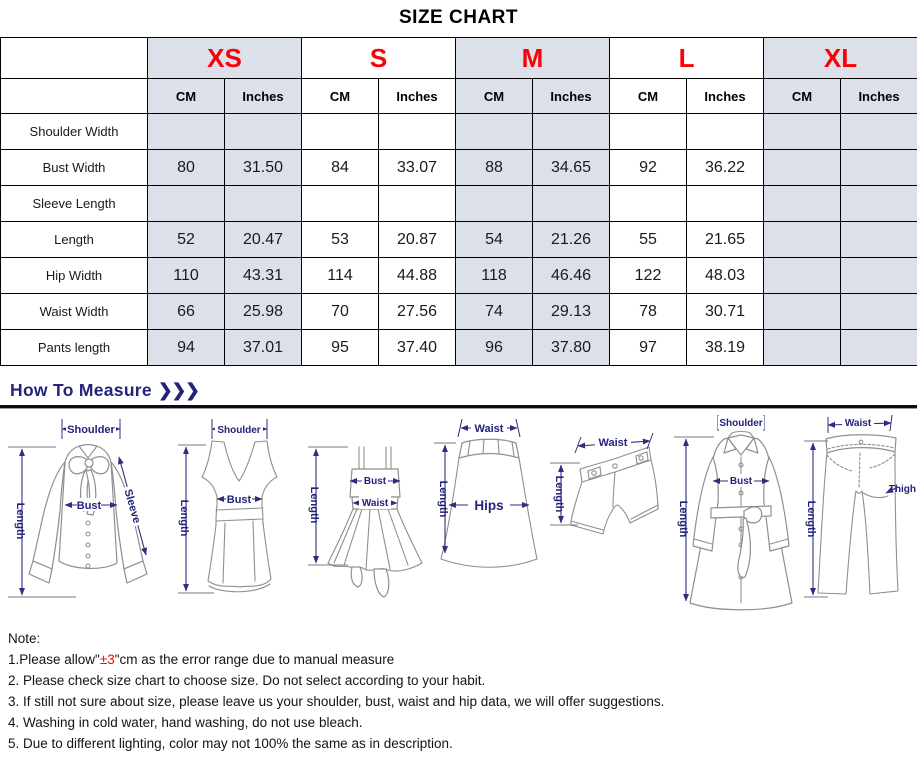 The image size is (917, 760). I want to click on value-cell: 44.88, so click(417, 276).